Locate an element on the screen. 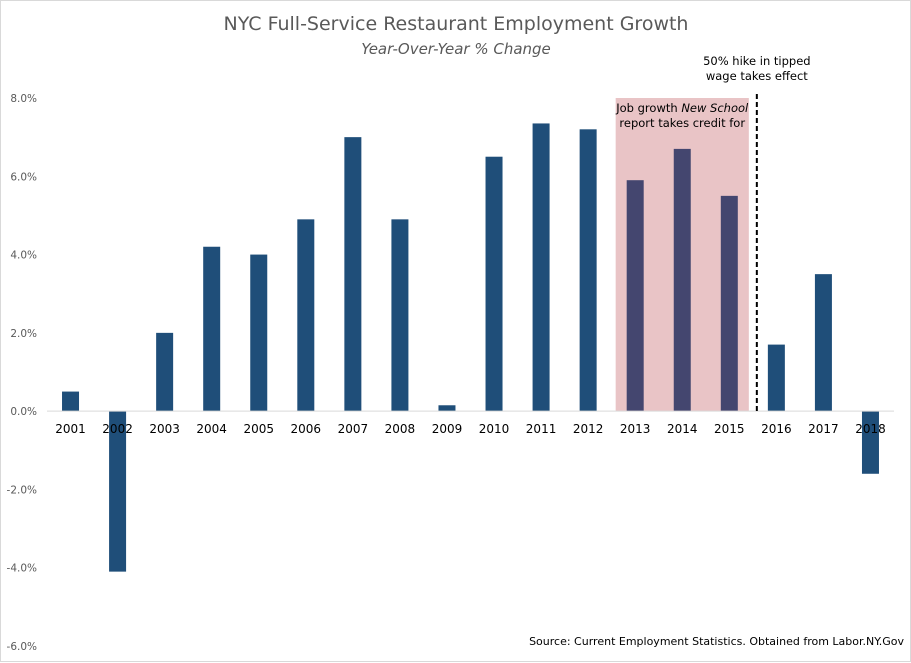 This screenshot has width=911, height=663. y-tick-label: -2.0% is located at coordinates (22, 490).